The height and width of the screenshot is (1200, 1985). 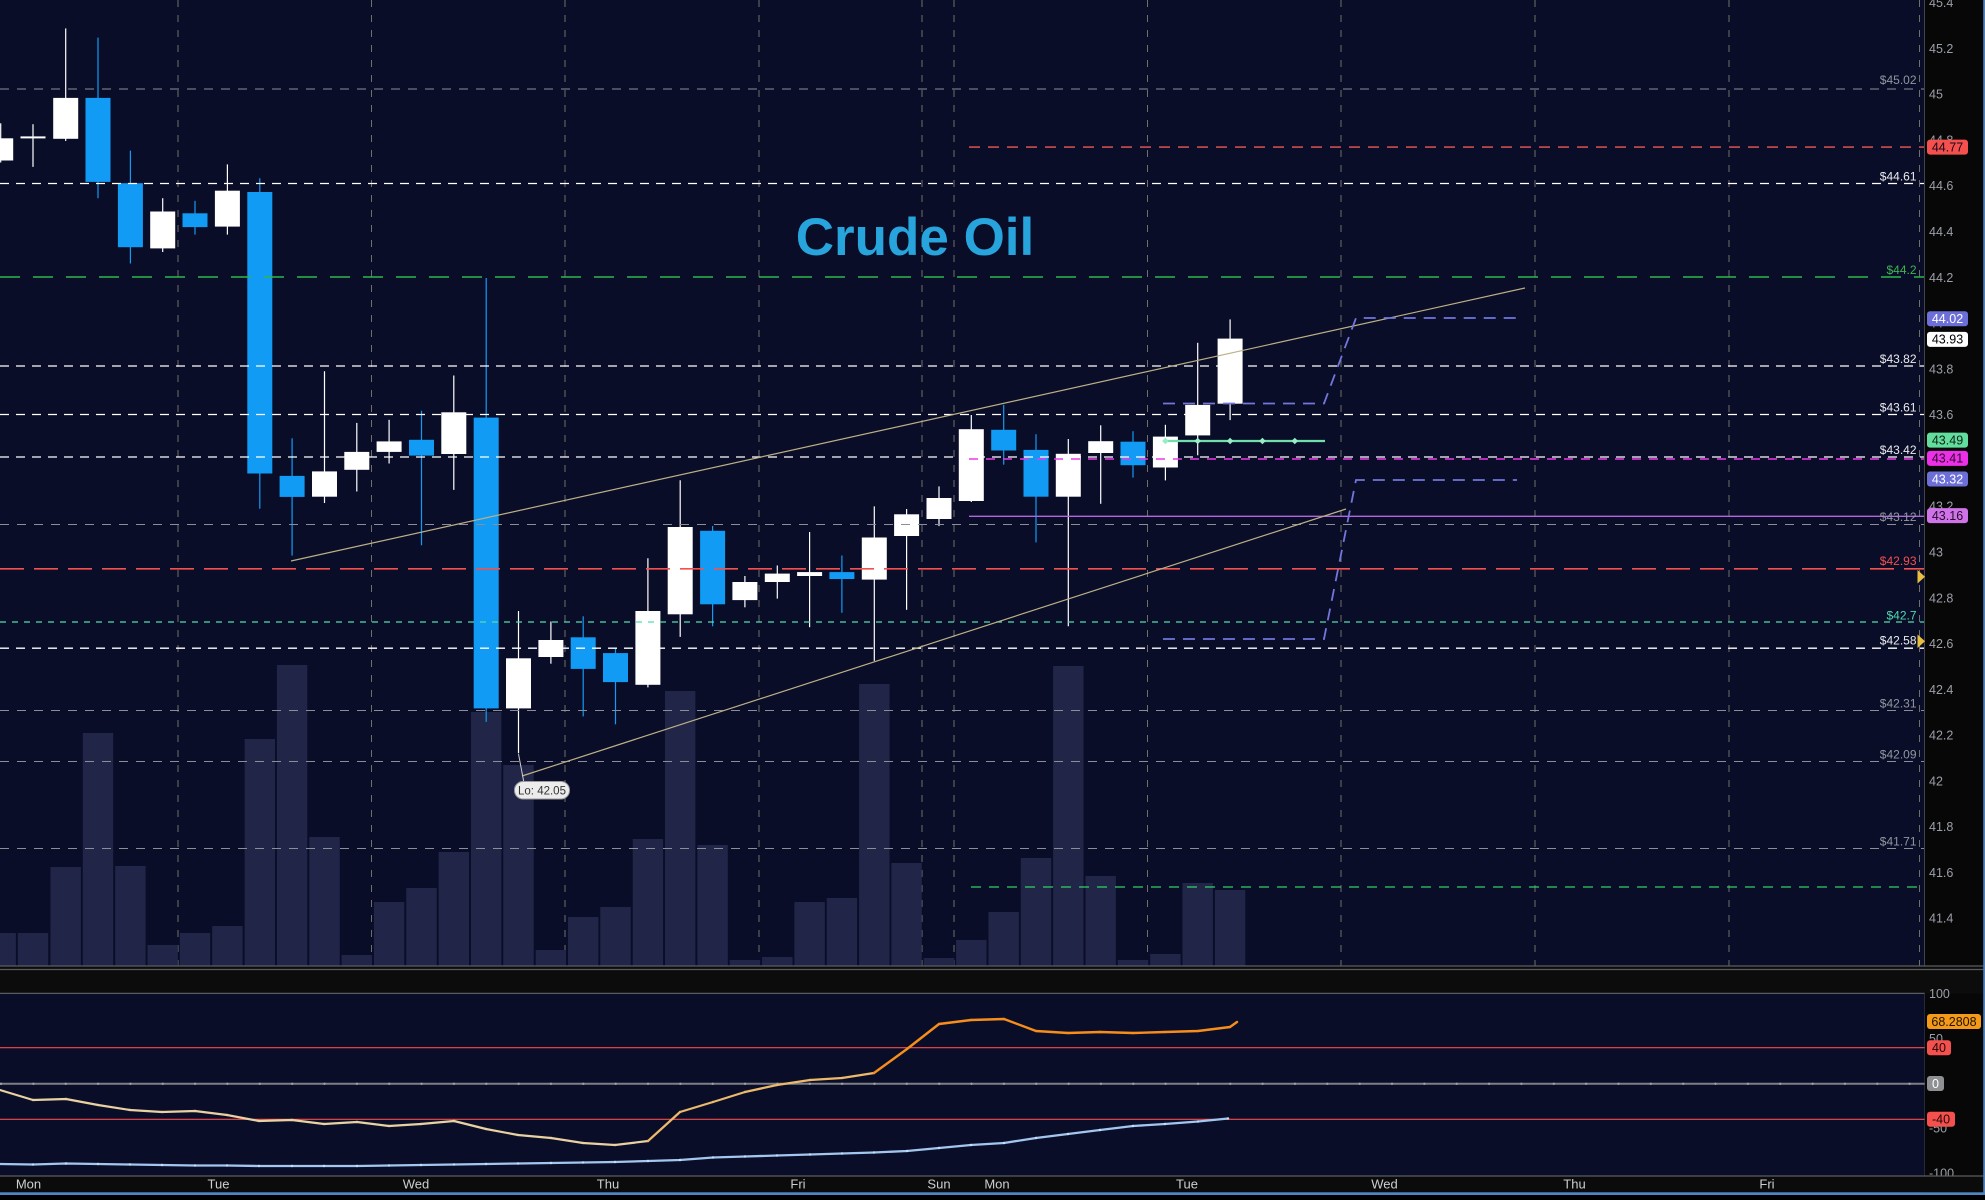 What do you see at coordinates (938, 1184) in the screenshot?
I see `svg-text: Sun` at bounding box center [938, 1184].